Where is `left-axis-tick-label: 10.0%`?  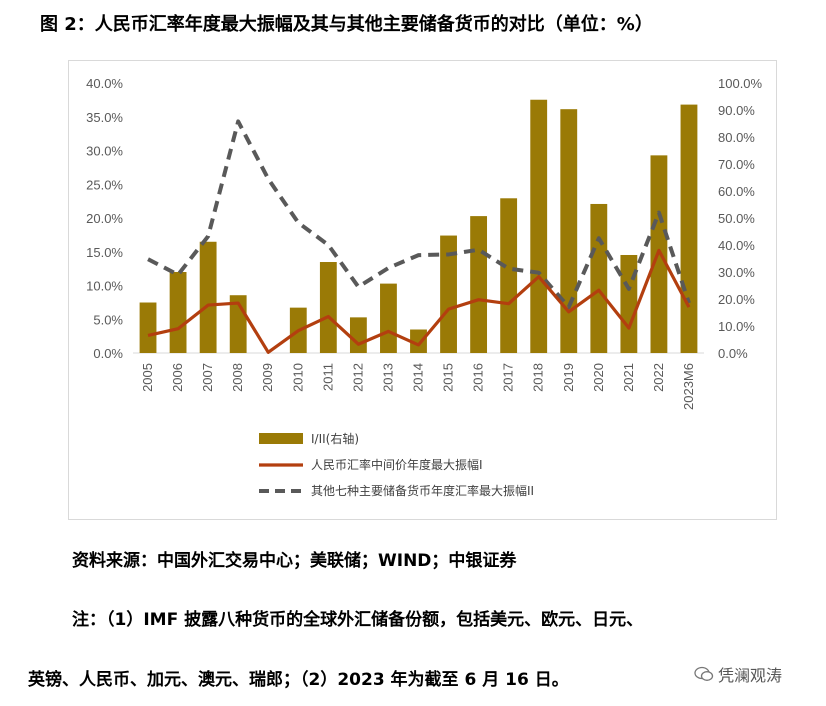
left-axis-tick-label: 10.0% is located at coordinates (104, 286).